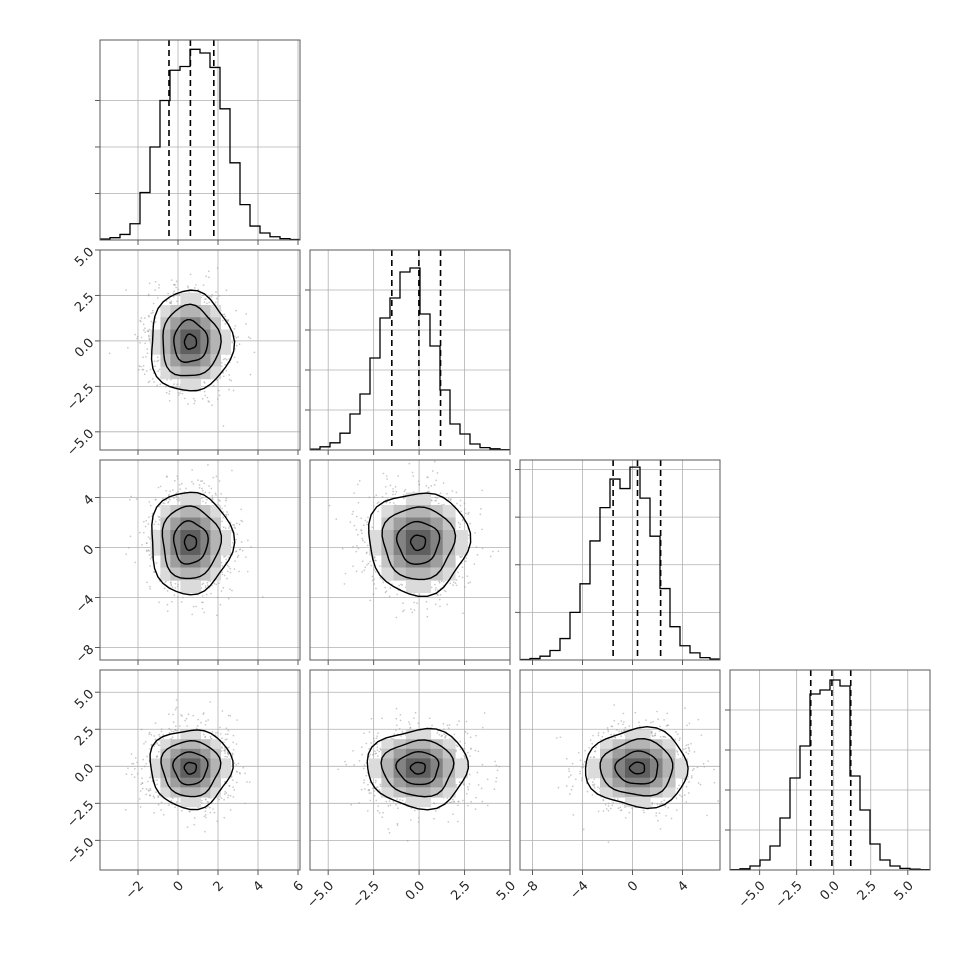 This screenshot has width=970, height=970. Describe the element at coordinates (506, 890) in the screenshot. I see `tick-label-x: 5.0` at that location.